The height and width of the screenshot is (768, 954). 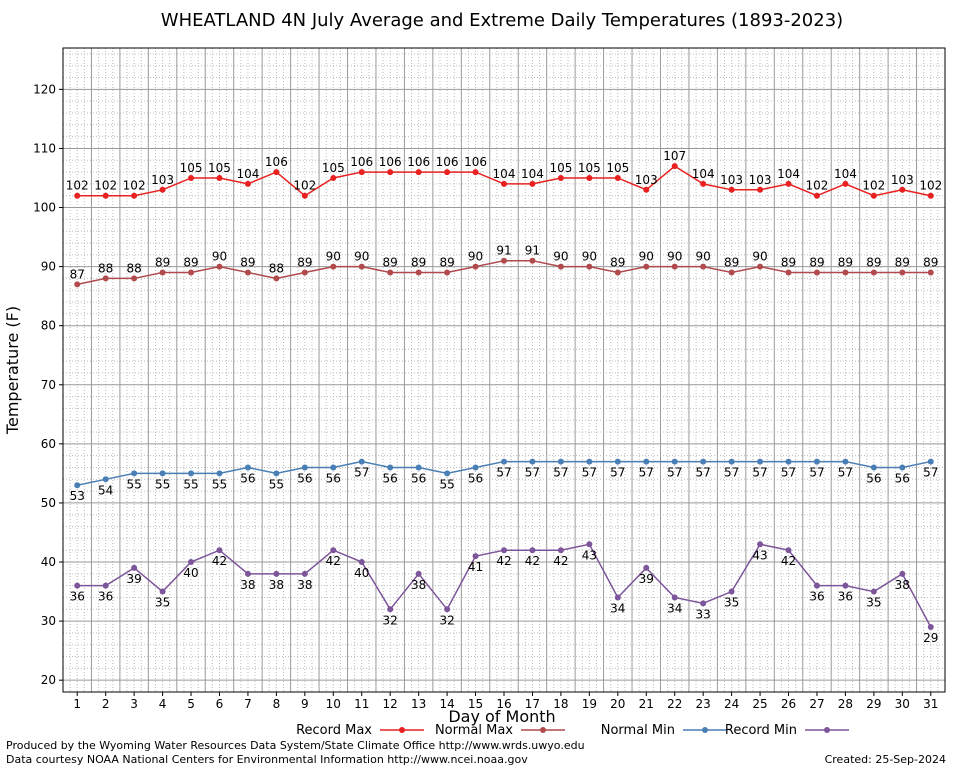 I want to click on data-label: 105, so click(x=589, y=168).